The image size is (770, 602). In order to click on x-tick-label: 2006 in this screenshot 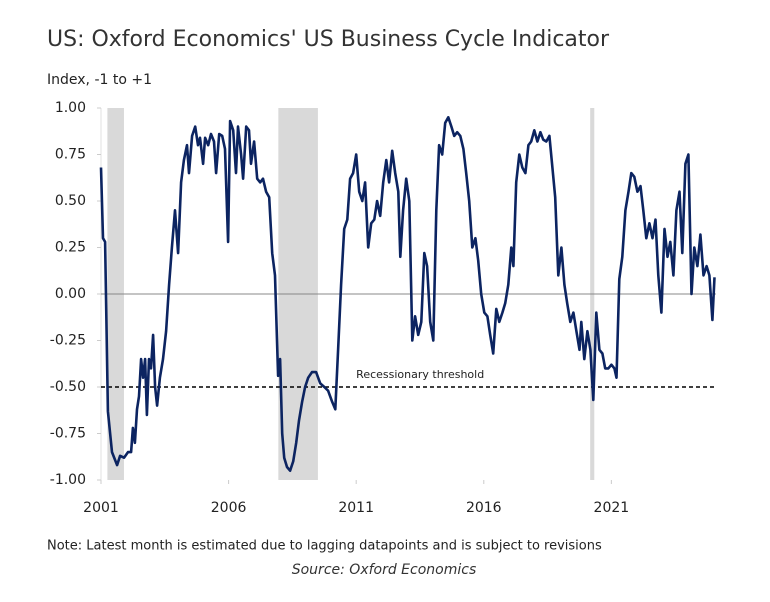, I will do `click(229, 508)`.